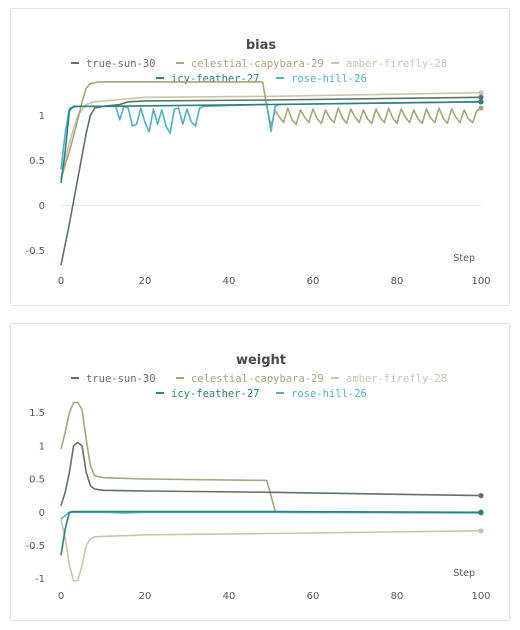 Image resolution: width=520 pixels, height=630 pixels. I want to click on chart-title: bias, so click(261, 45).